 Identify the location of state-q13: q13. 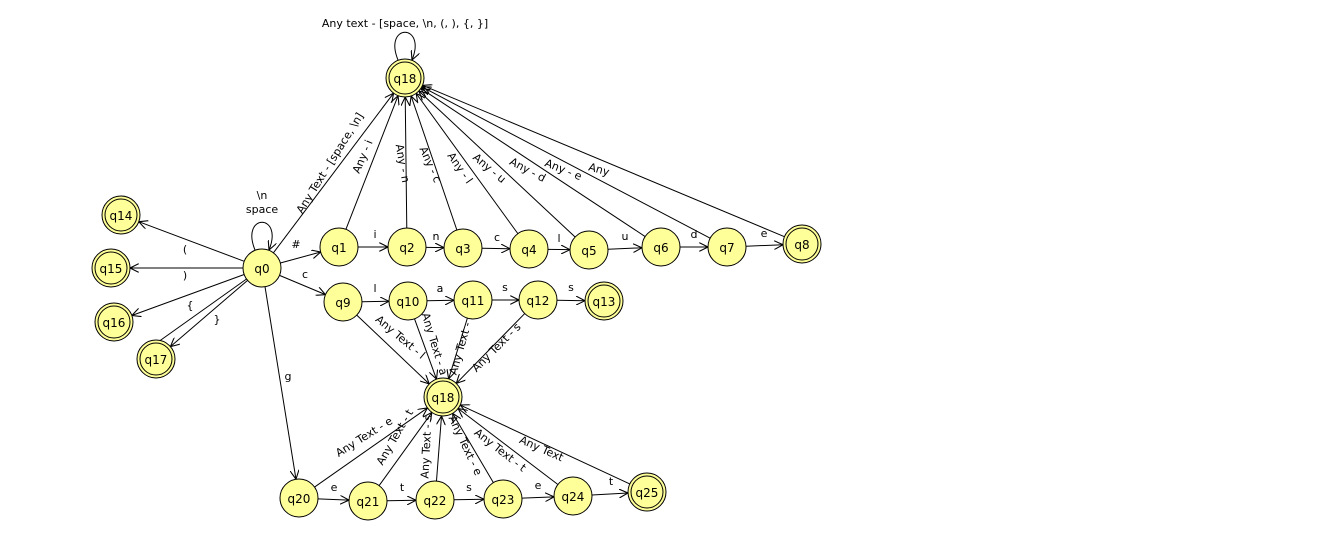
(604, 301).